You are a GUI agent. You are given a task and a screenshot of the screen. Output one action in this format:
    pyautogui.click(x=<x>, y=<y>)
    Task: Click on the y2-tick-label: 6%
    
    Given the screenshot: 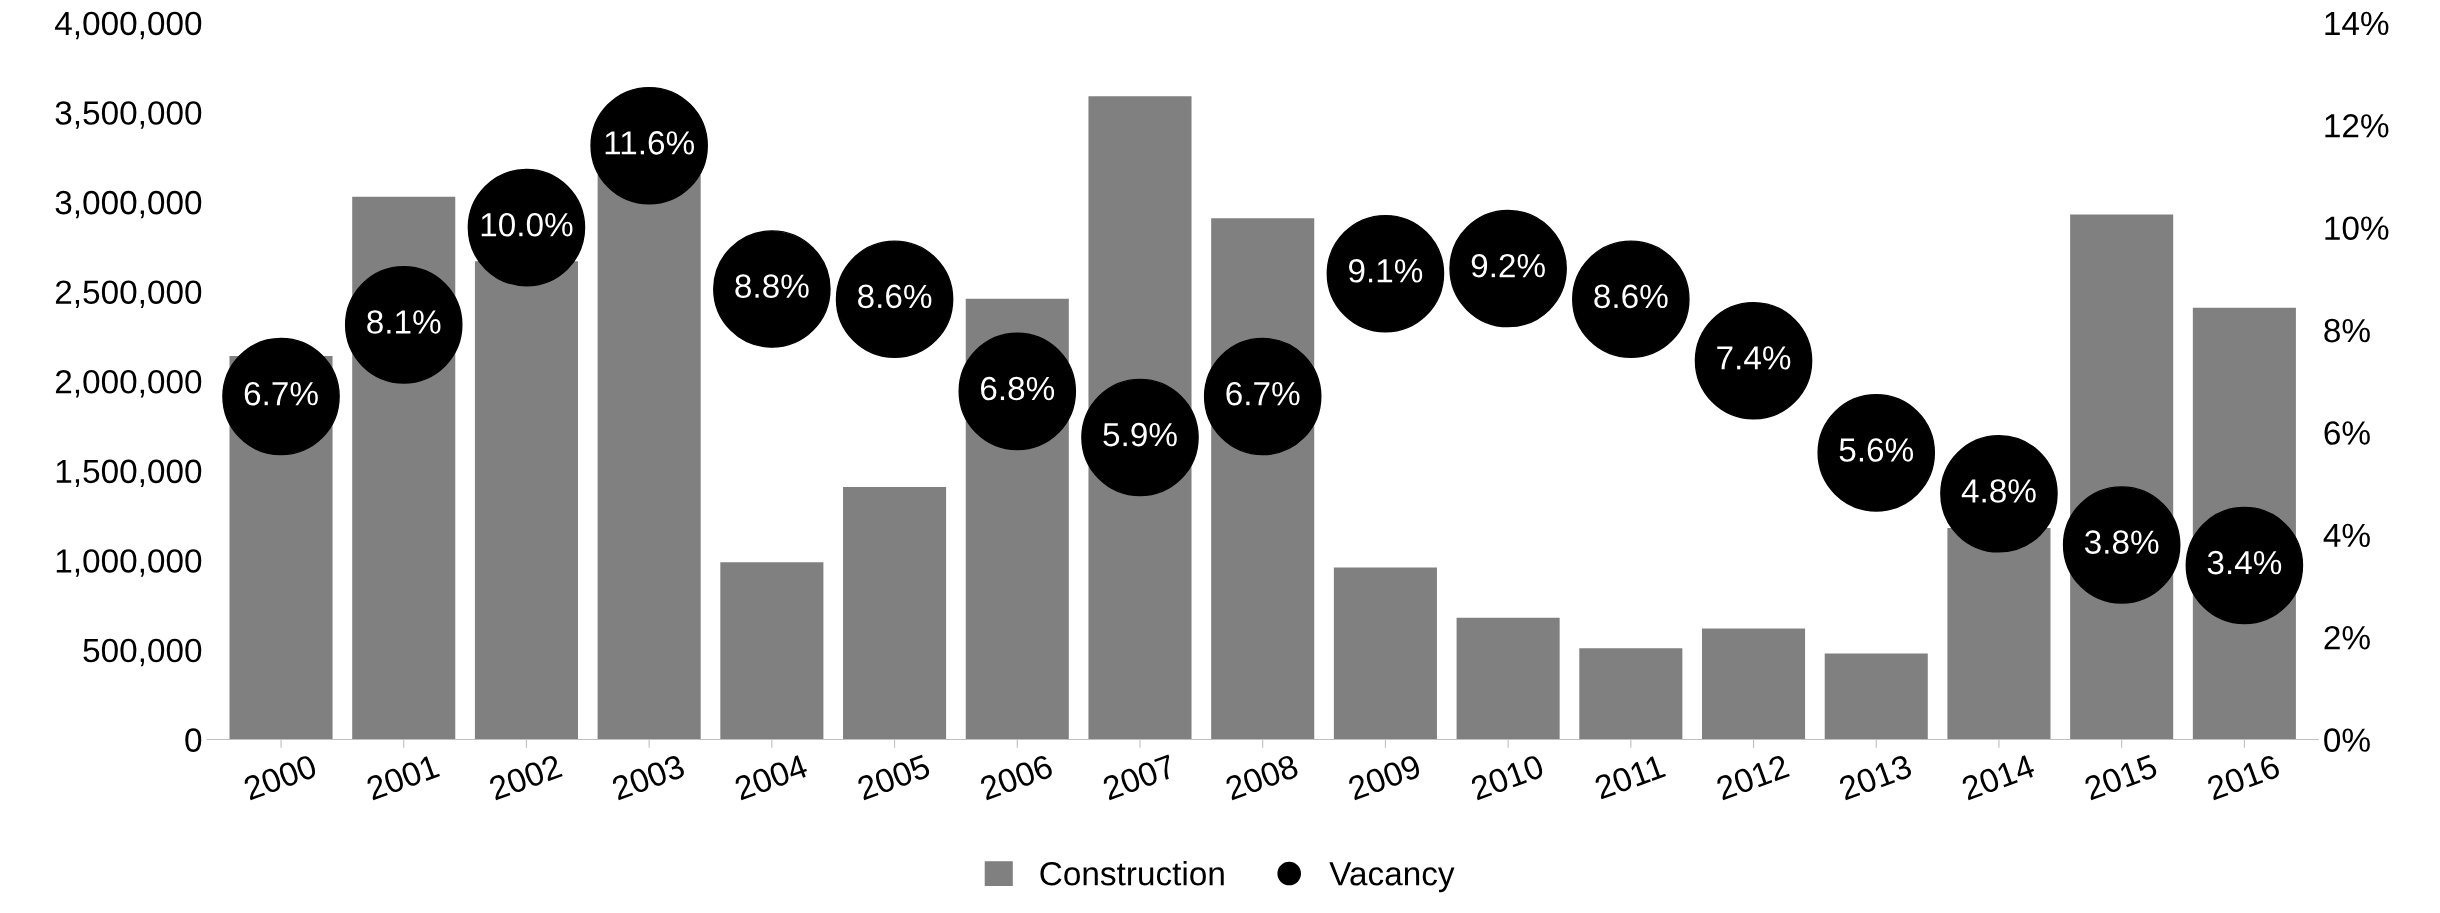 What is the action you would take?
    pyautogui.click(x=2347, y=433)
    